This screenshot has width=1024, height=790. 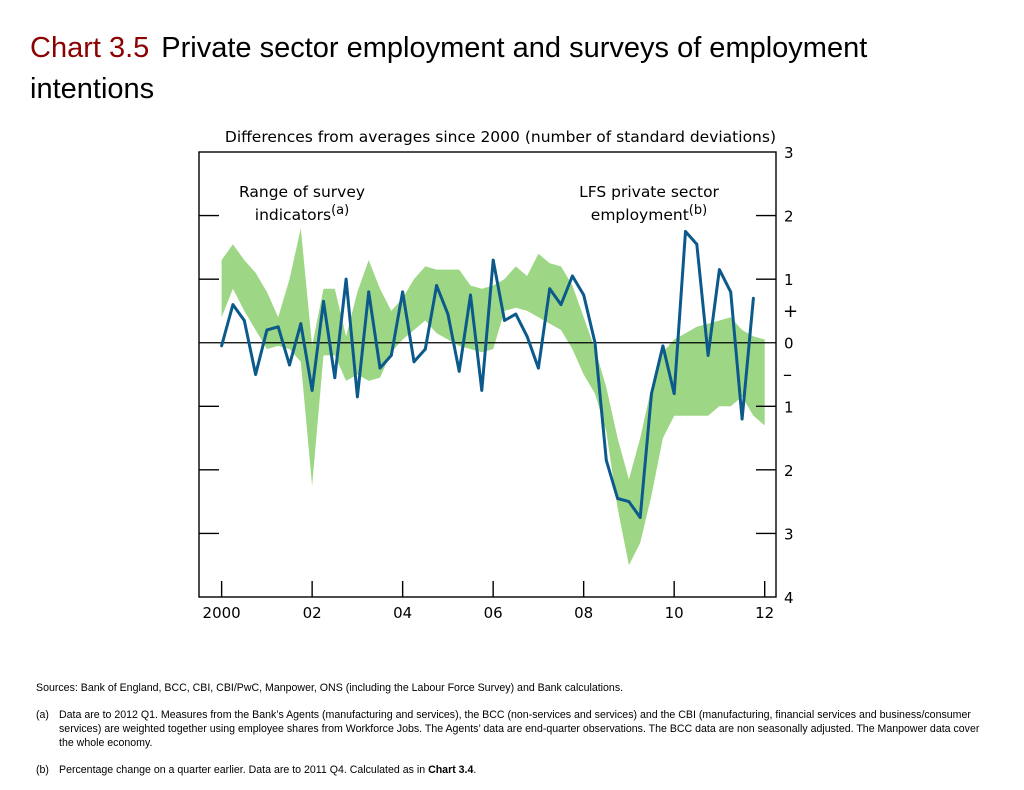 I want to click on x-tick-label: 04, so click(x=402, y=613).